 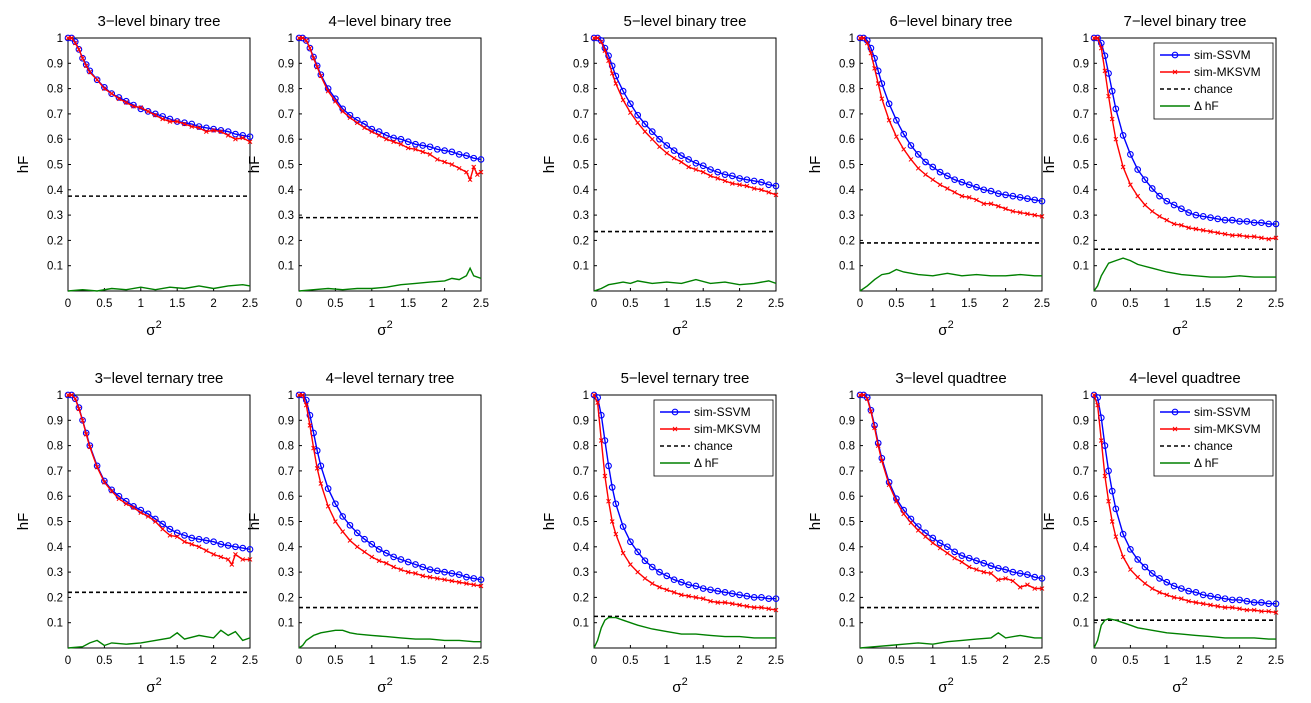 I want to click on y-tick-label: 0.4, so click(x=1081, y=548).